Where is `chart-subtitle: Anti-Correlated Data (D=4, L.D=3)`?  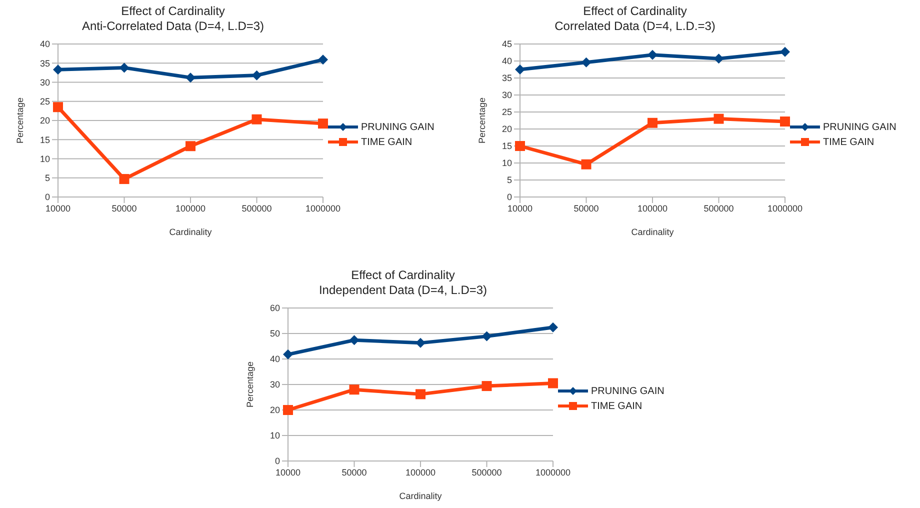
chart-subtitle: Anti-Correlated Data (D=4, L.D=3) is located at coordinates (173, 26).